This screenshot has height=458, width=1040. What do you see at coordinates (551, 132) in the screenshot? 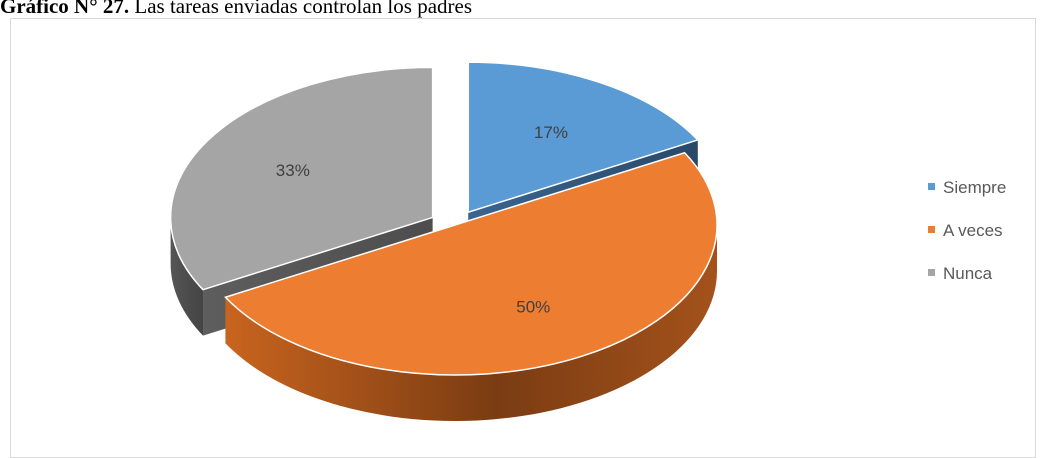
I see `data-label: 17%` at bounding box center [551, 132].